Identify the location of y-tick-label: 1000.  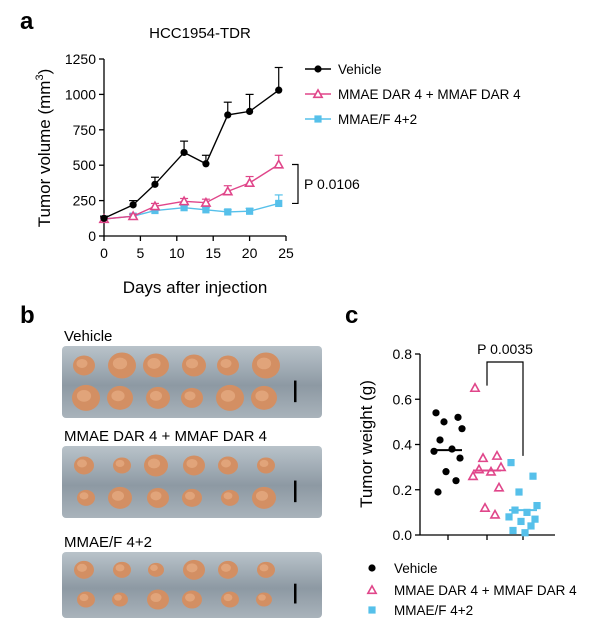
(80, 94).